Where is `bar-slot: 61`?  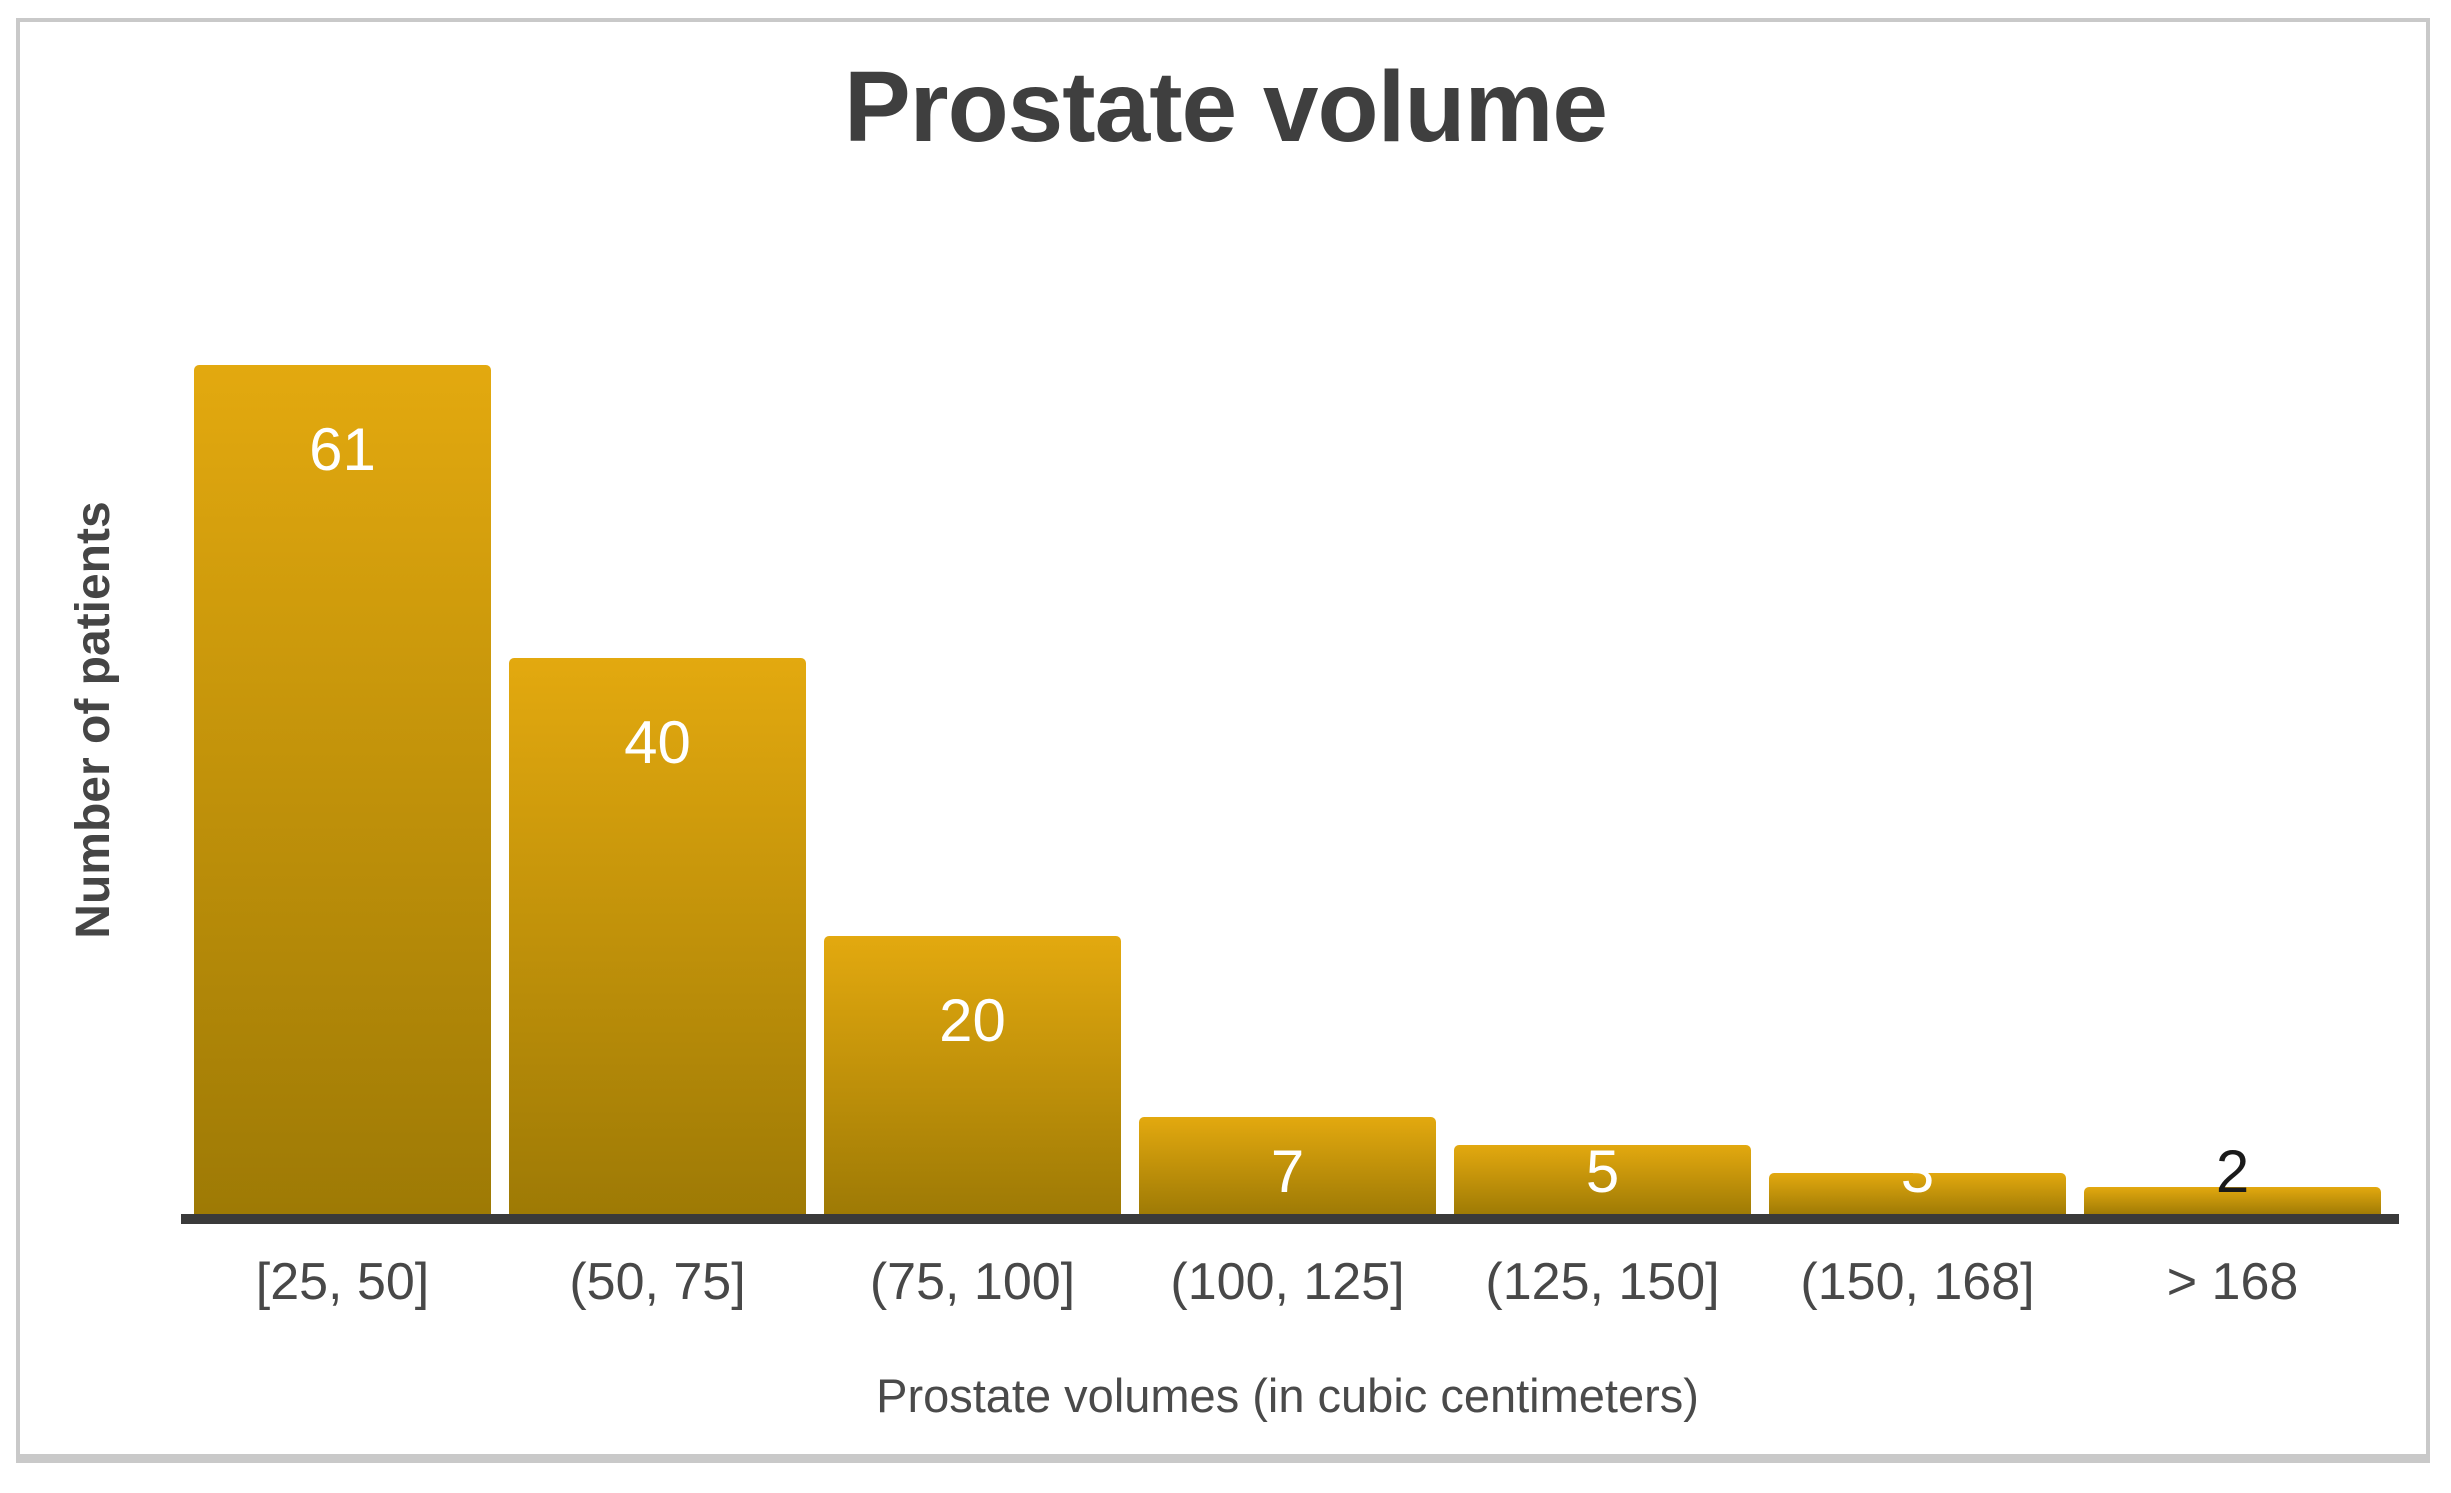 bar-slot: 61 is located at coordinates (342, 757).